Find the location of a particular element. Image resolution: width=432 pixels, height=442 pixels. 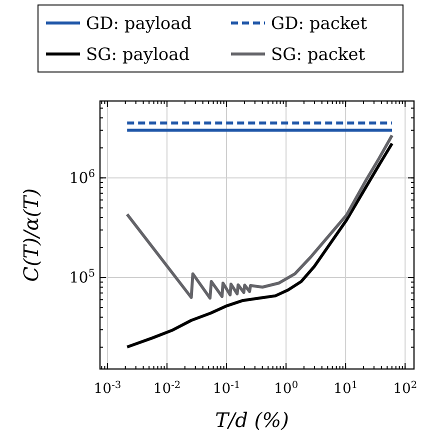

x-tick-label: 10$^{-1}$ is located at coordinates (226, 388).